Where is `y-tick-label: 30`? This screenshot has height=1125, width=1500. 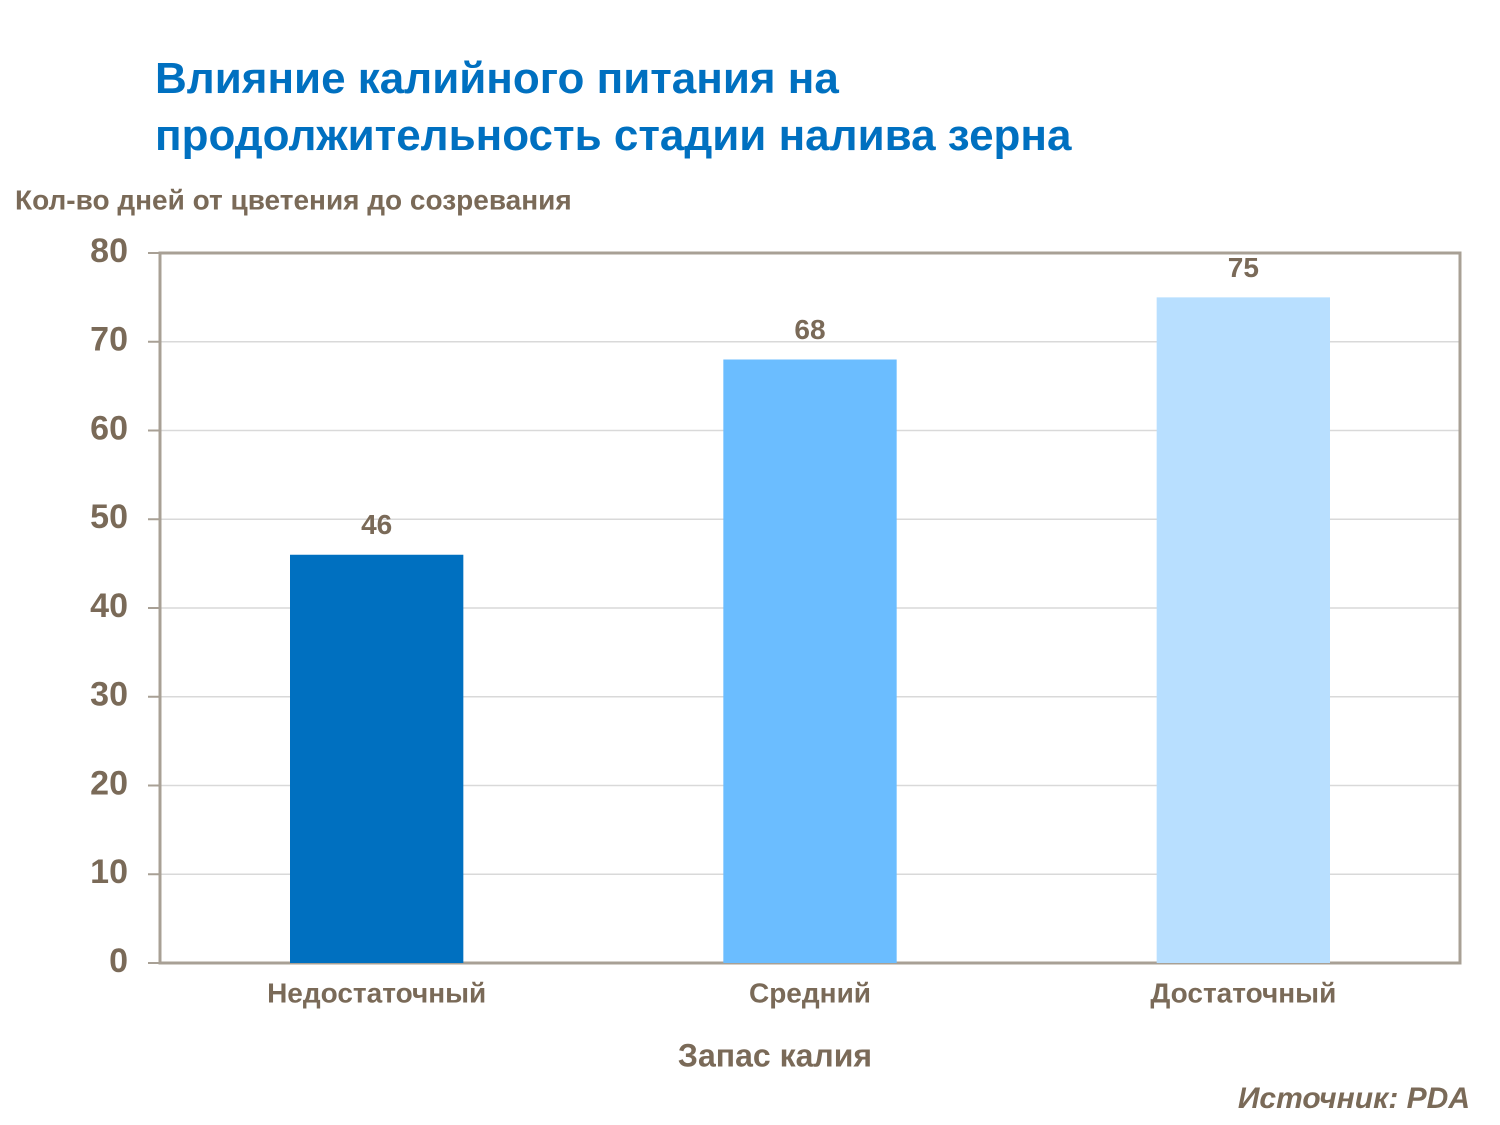
y-tick-label: 30 is located at coordinates (109, 695).